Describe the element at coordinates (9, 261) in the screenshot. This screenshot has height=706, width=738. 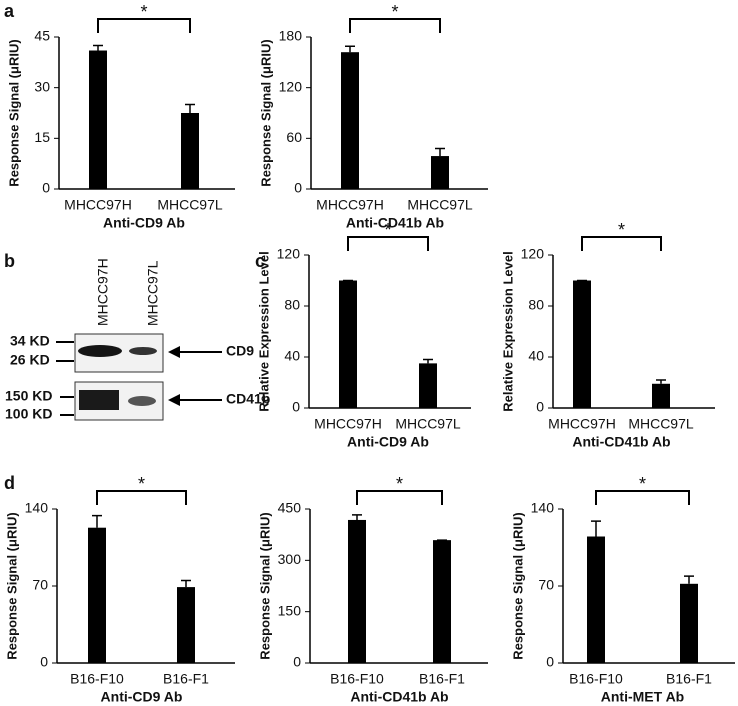
I see `panel-label: b` at that location.